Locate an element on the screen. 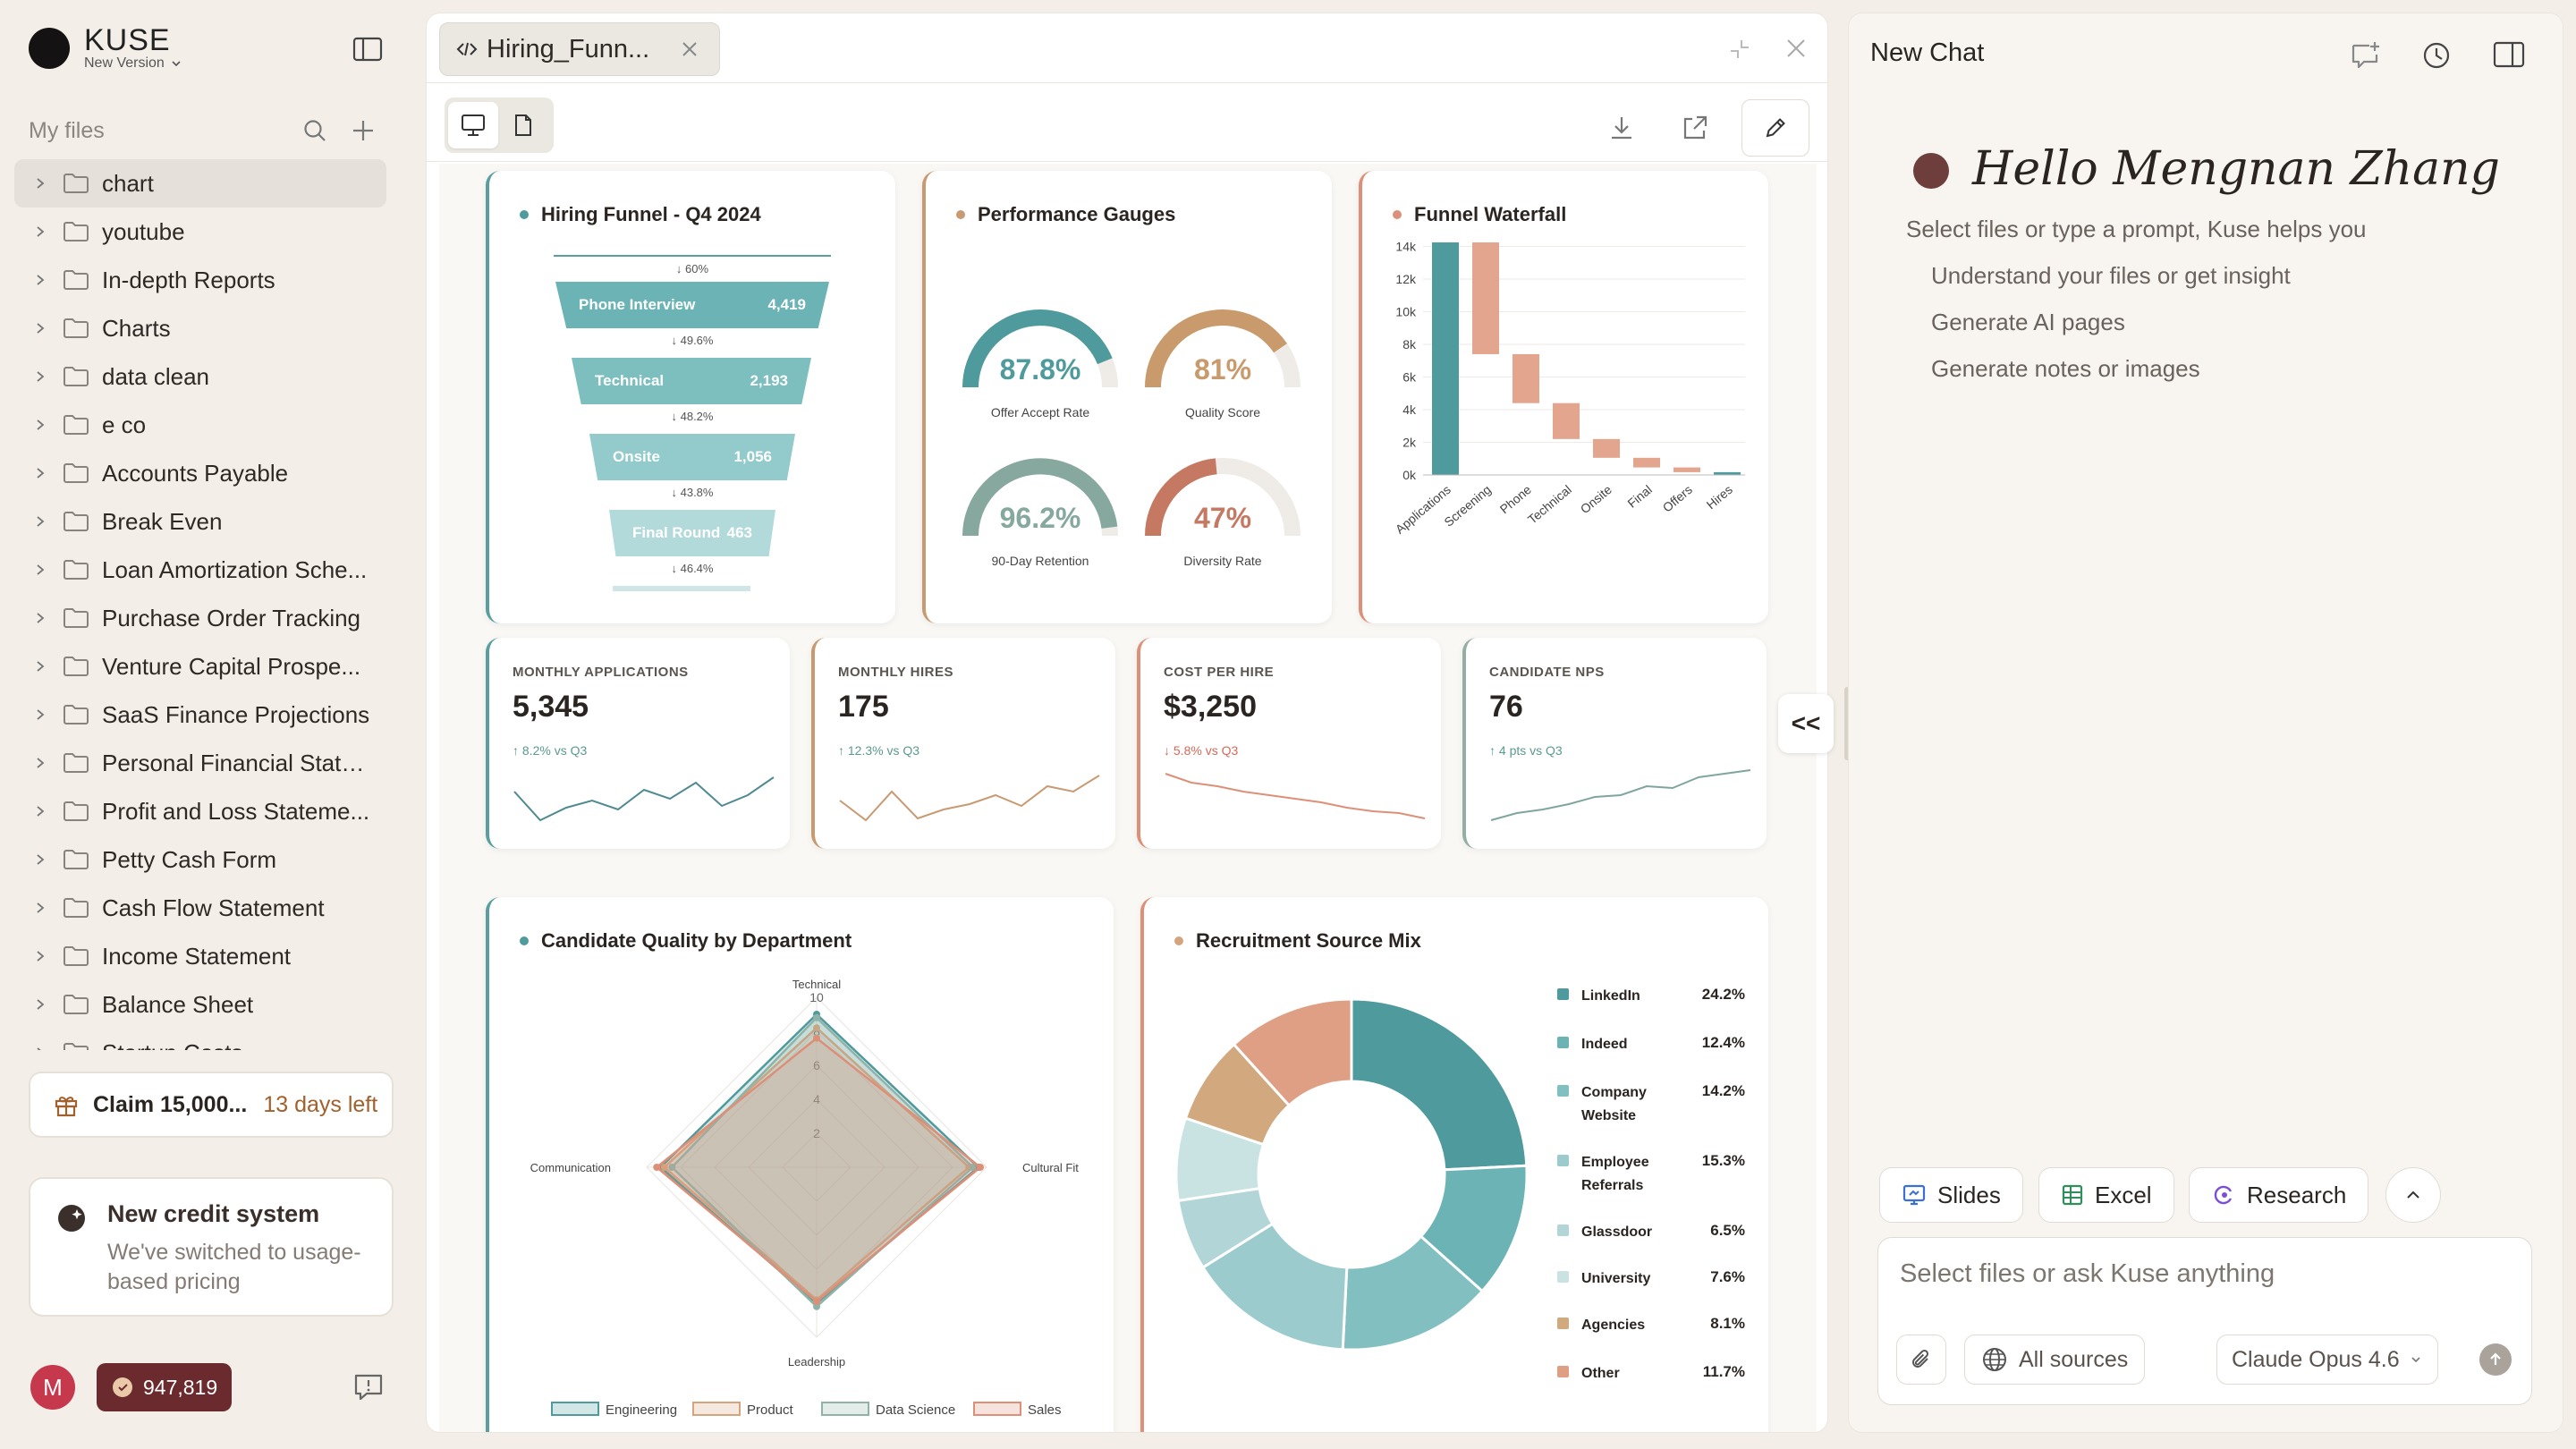 The image size is (2576, 1449). desktop-view-button is located at coordinates (473, 125).